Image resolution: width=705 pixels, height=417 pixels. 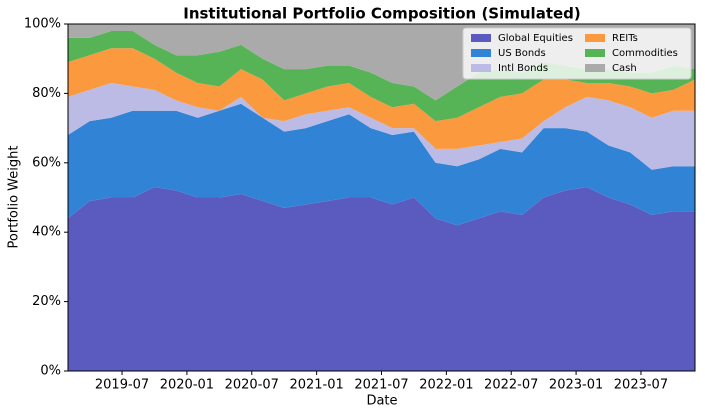 I want to click on x-tick-label: 2020-01, so click(x=187, y=385).